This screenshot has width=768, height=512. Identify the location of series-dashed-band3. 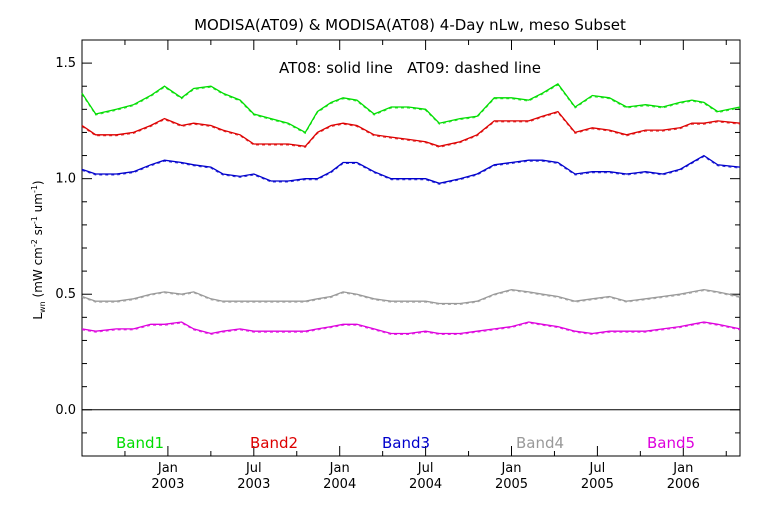
(411, 170).